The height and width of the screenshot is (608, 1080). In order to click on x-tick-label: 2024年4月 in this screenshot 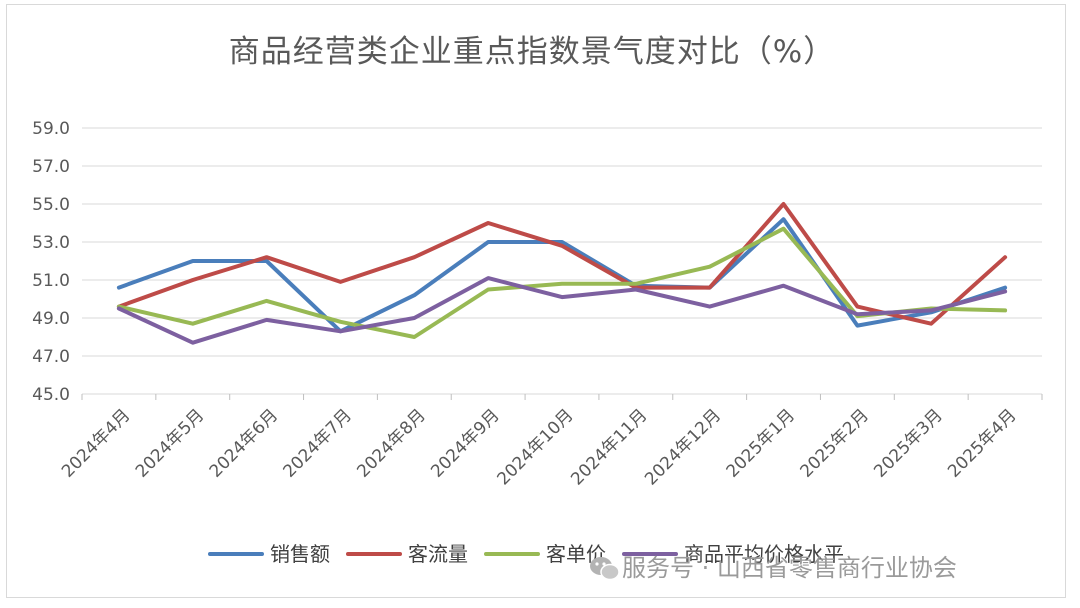, I will do `click(96, 443)`.